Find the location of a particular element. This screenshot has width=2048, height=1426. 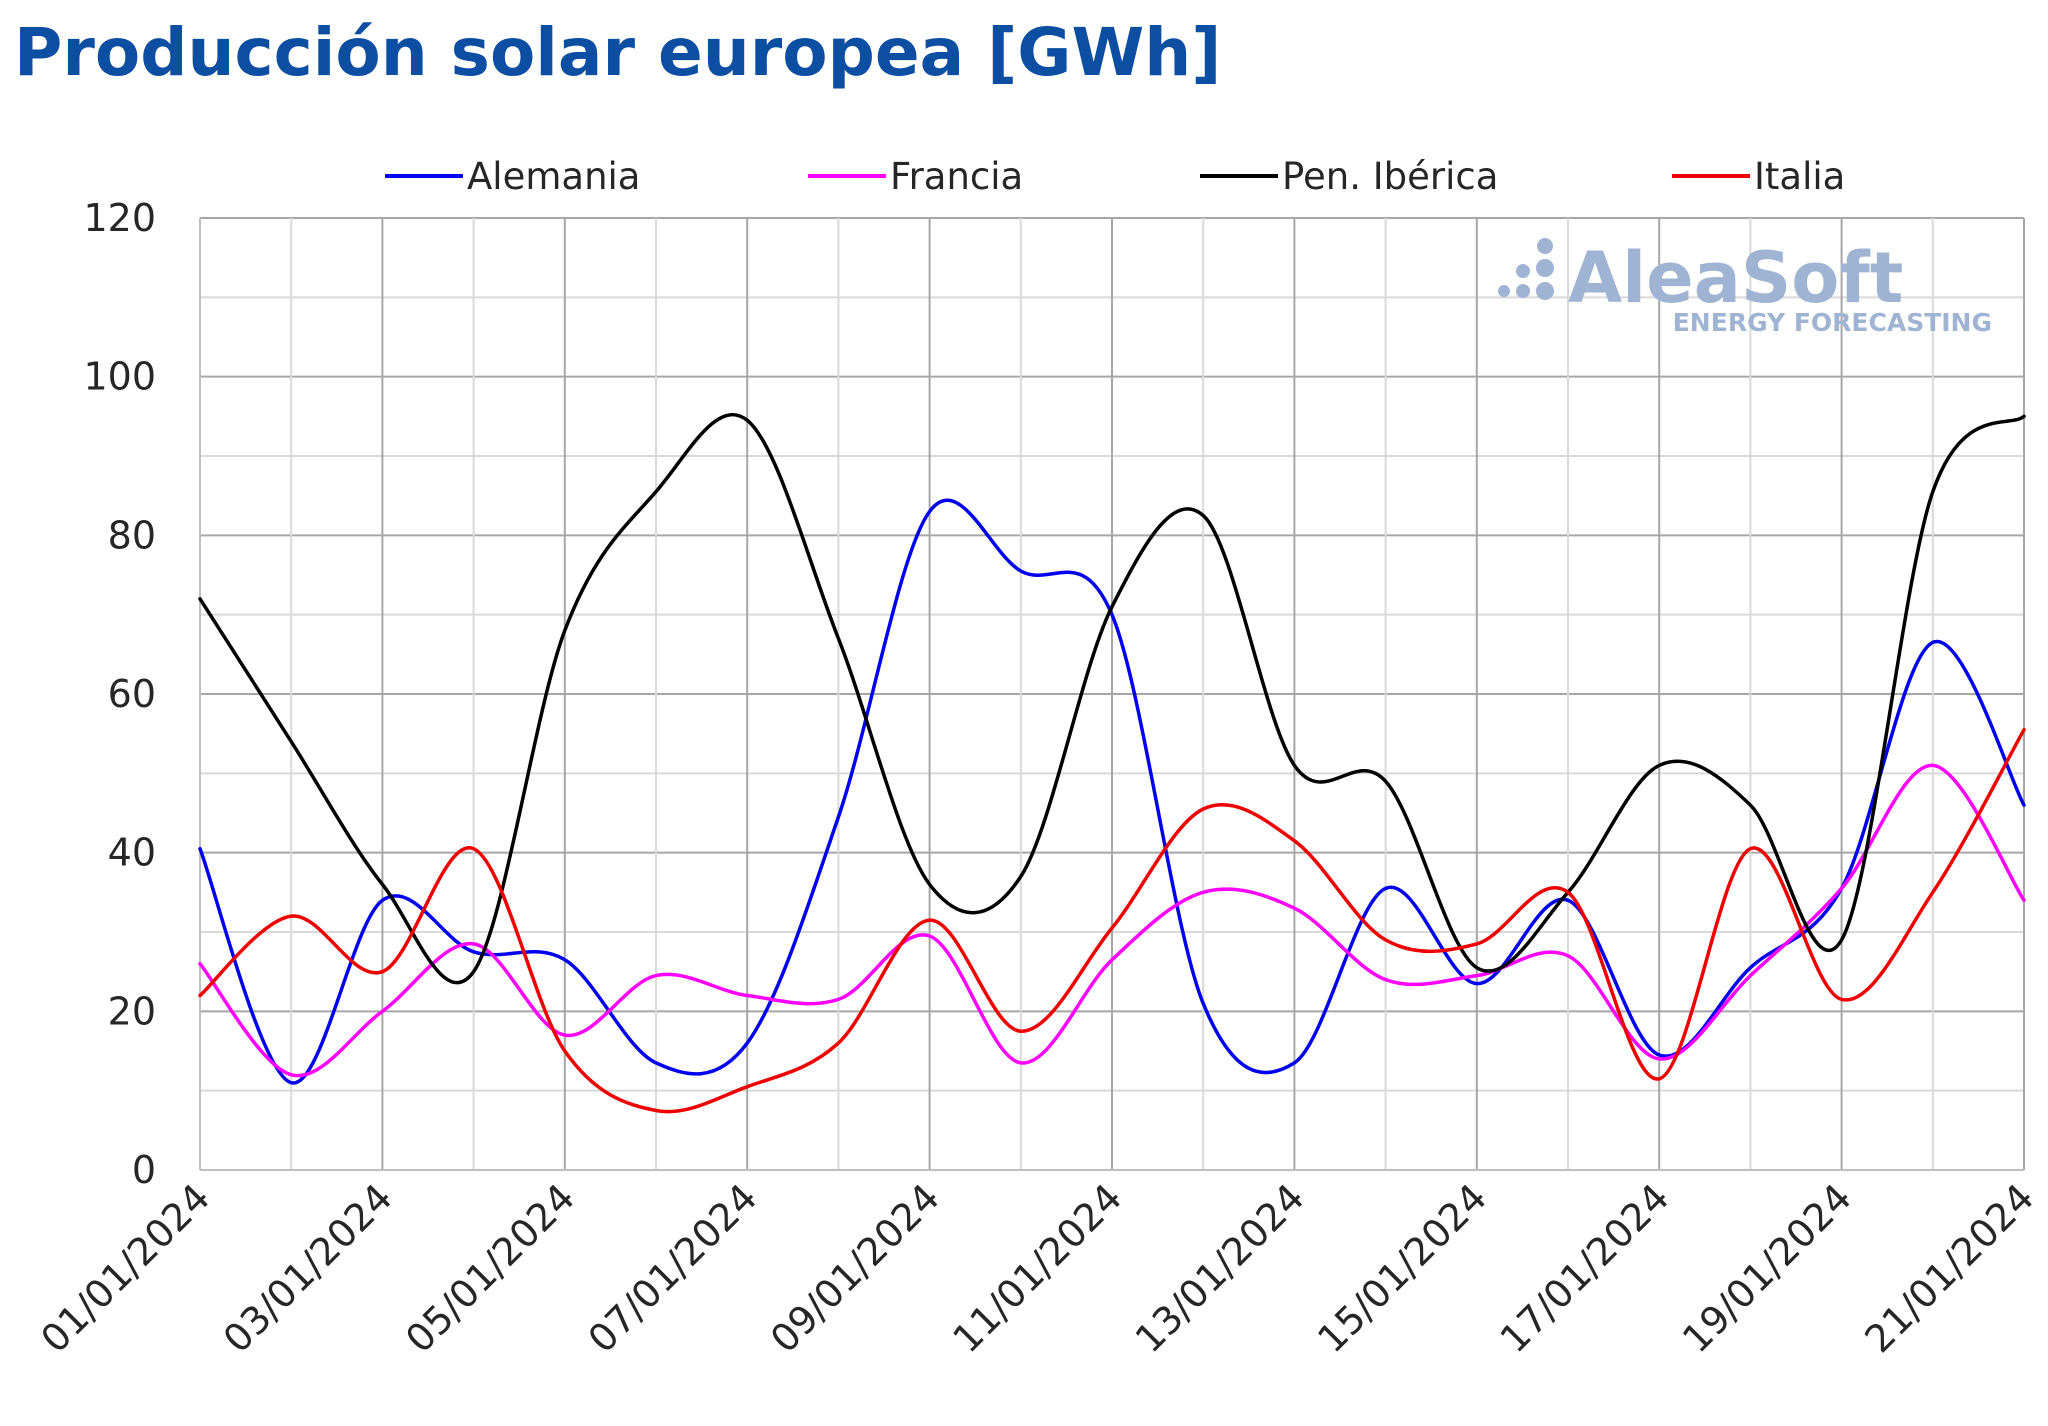

legend-label: Francia is located at coordinates (956, 176).